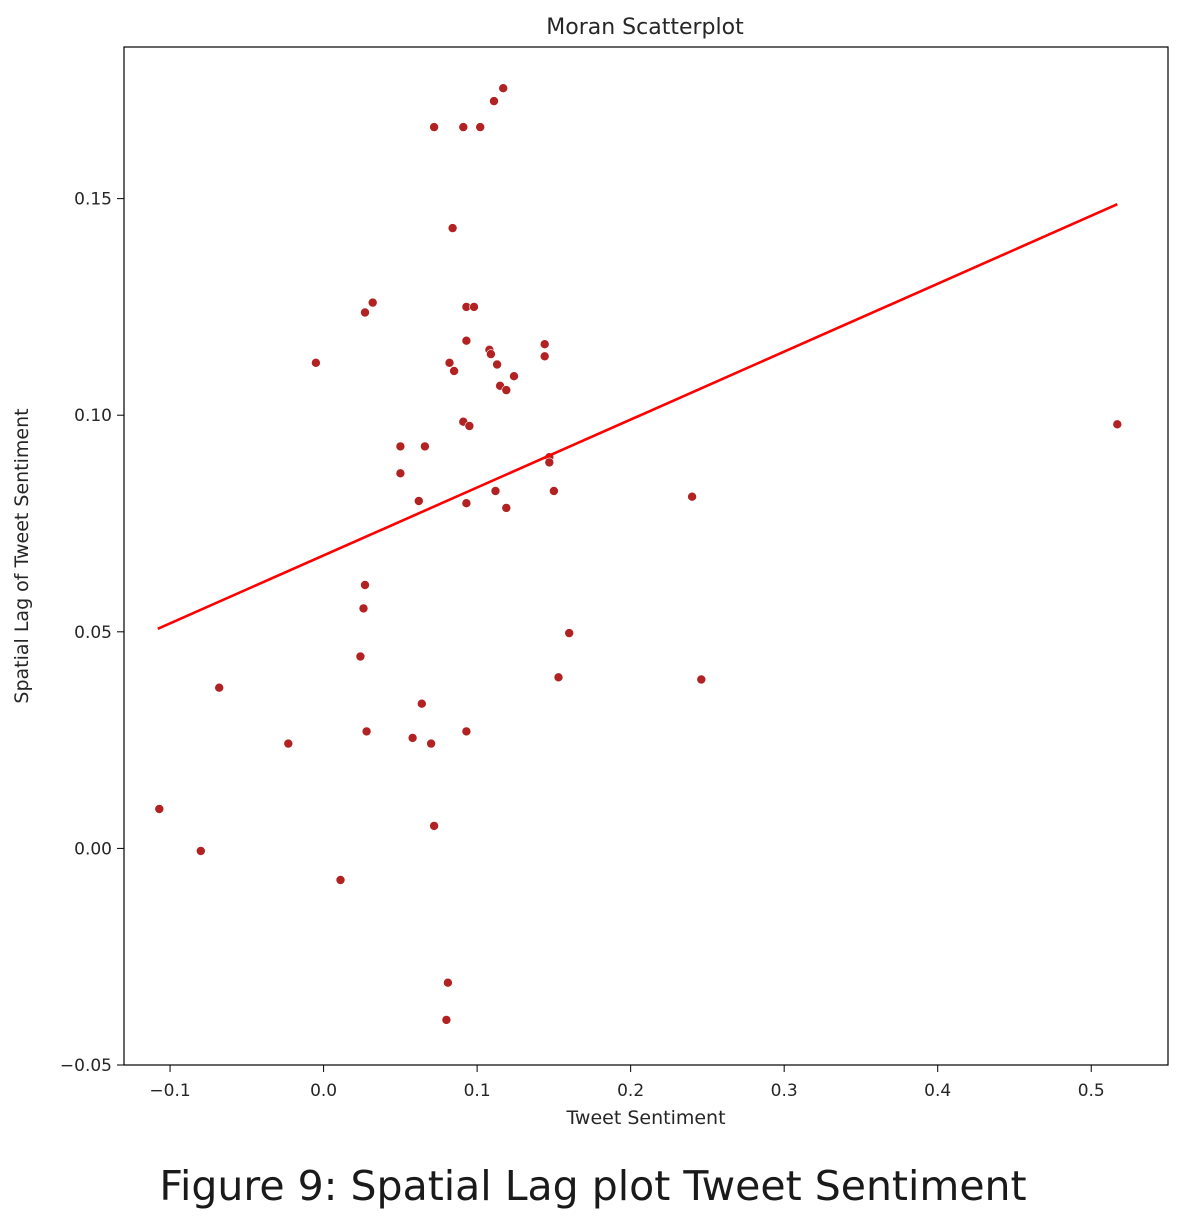 The height and width of the screenshot is (1220, 1186). I want to click on chart-title: Moran Scatterplot, so click(645, 27).